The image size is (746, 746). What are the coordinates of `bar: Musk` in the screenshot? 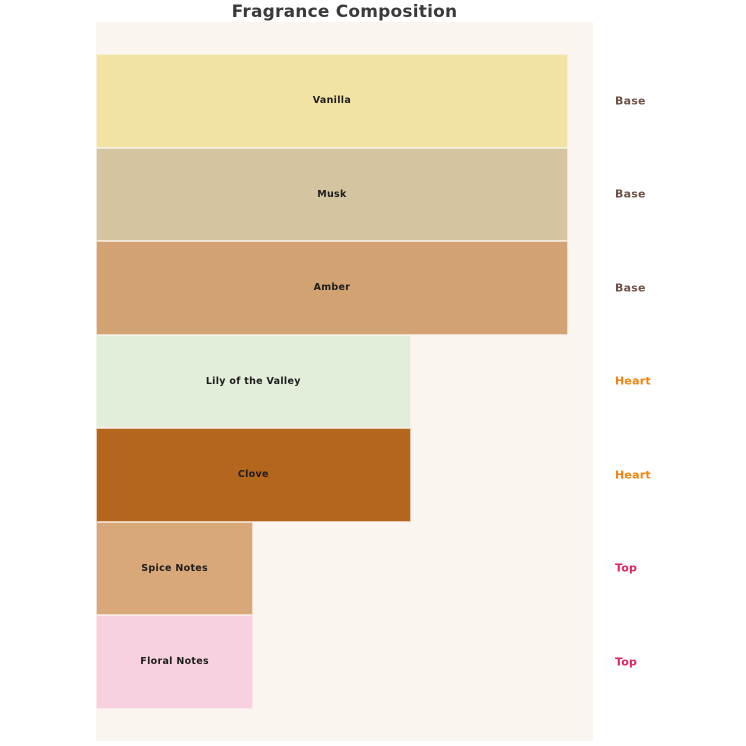 It's located at (332, 194).